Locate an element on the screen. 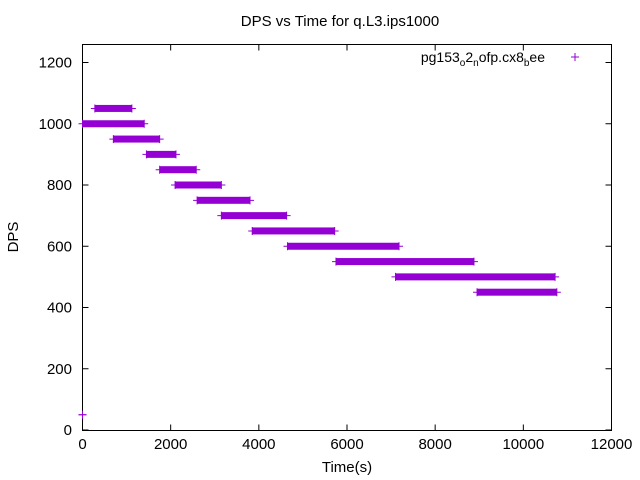 The image size is (640, 480). x-tick-label: 12000 is located at coordinates (612, 444).